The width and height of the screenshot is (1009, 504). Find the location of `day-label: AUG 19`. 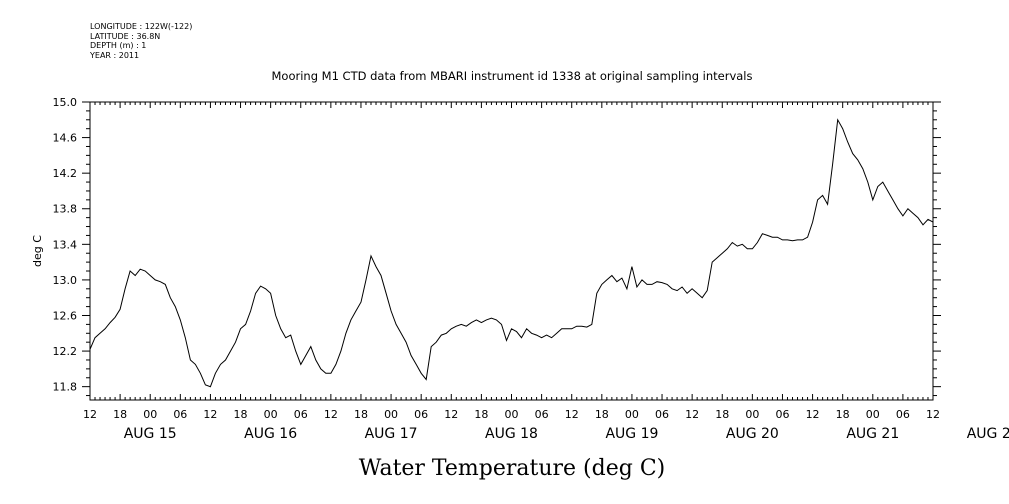

day-label: AUG 19 is located at coordinates (631, 434).